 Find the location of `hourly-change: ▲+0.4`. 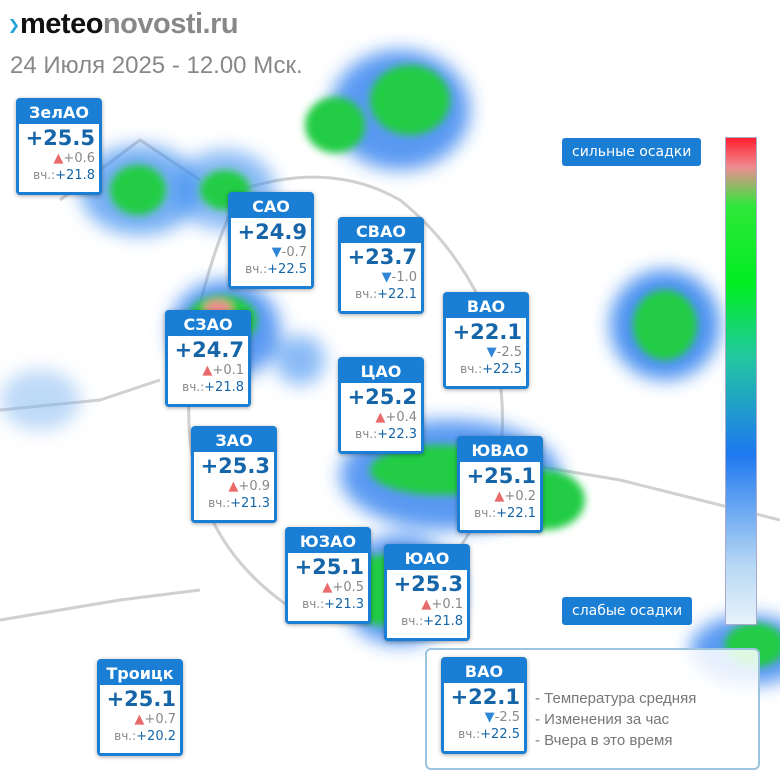

hourly-change: ▲+0.4 is located at coordinates (380, 417).